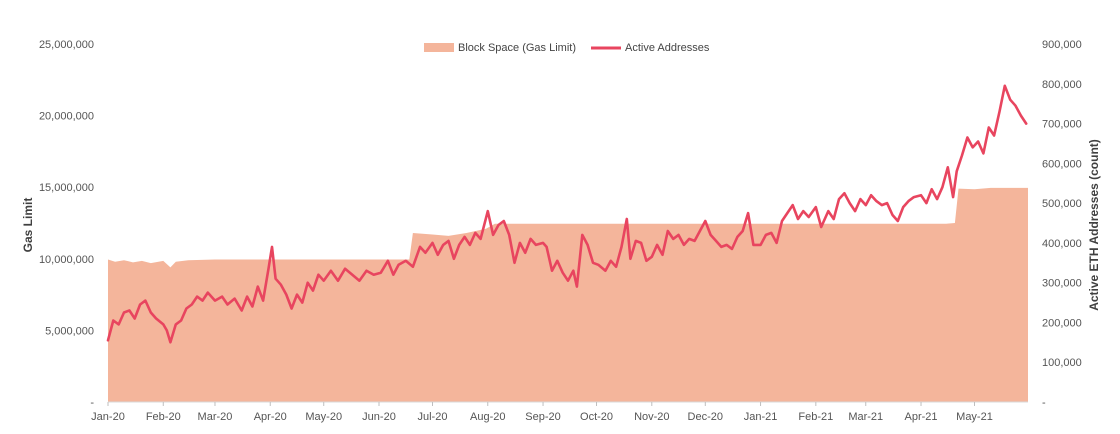 The width and height of the screenshot is (1120, 434). I want to click on x-tick-label: Oct-20, so click(596, 417).